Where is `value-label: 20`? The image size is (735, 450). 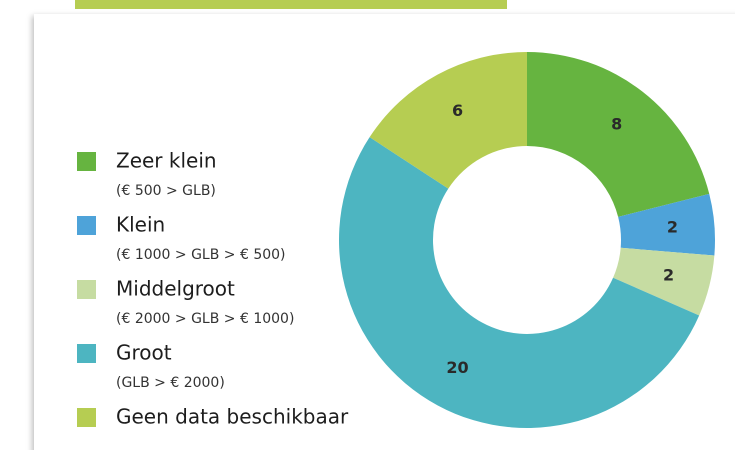 value-label: 20 is located at coordinates (457, 367).